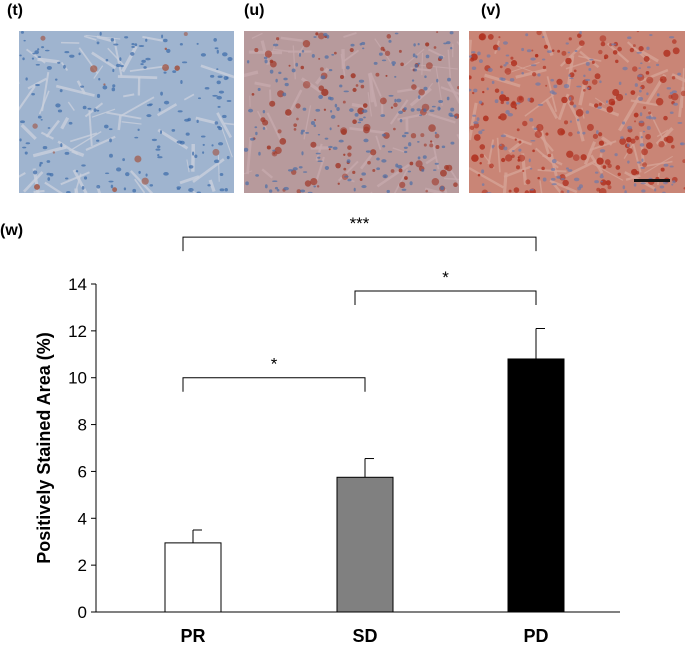  Describe the element at coordinates (535, 635) in the screenshot. I see `x-tick-label-pd: PD` at that location.